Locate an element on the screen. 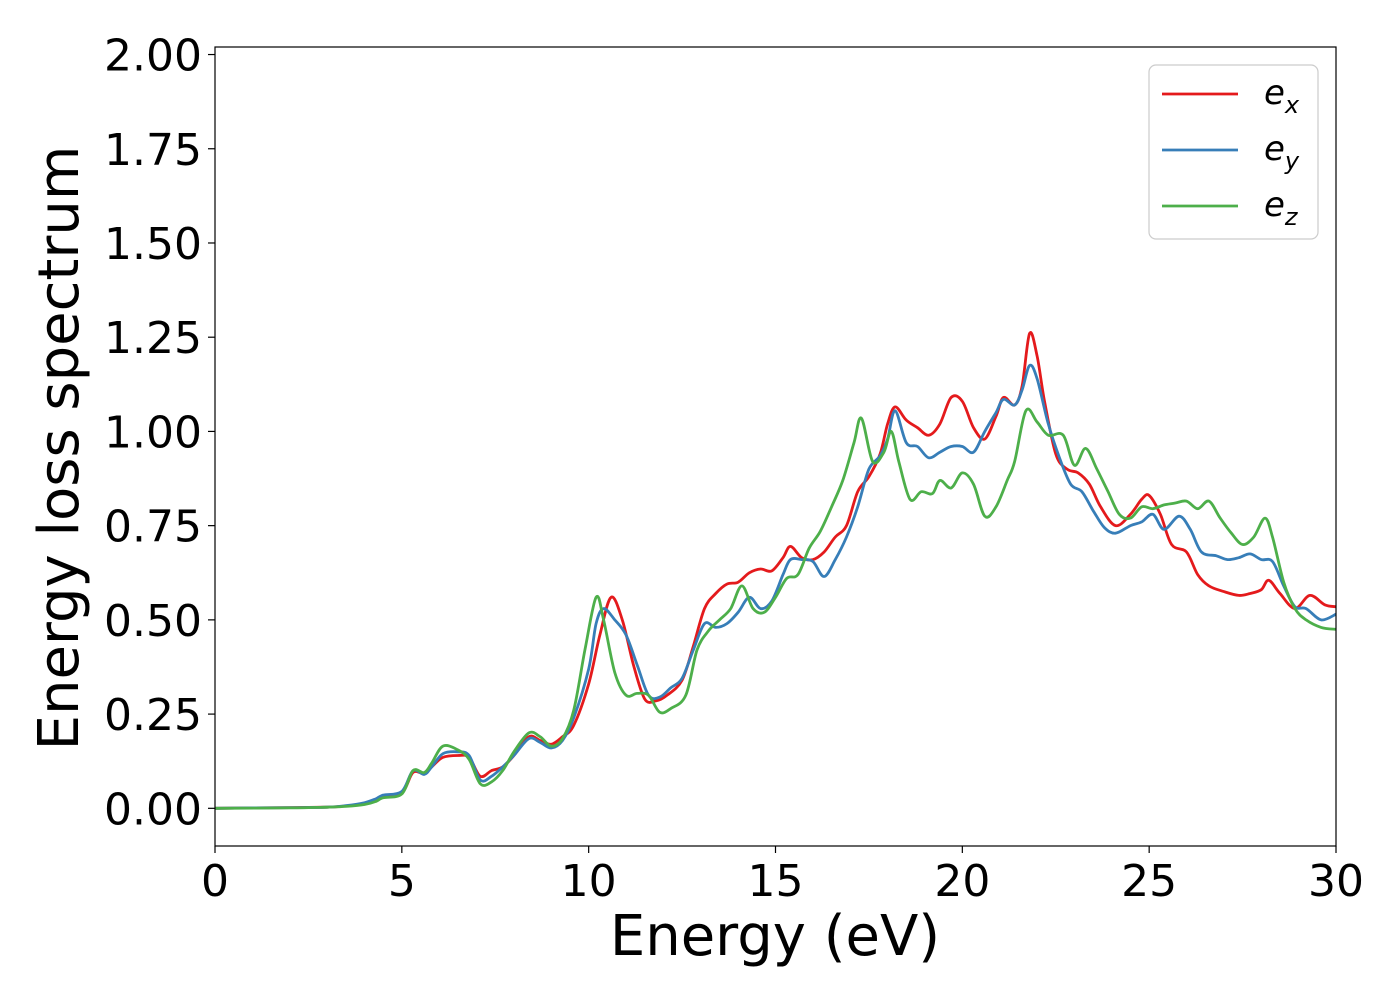 The height and width of the screenshot is (1000, 1400). x-axis-label: Energy (eV) is located at coordinates (775, 936).